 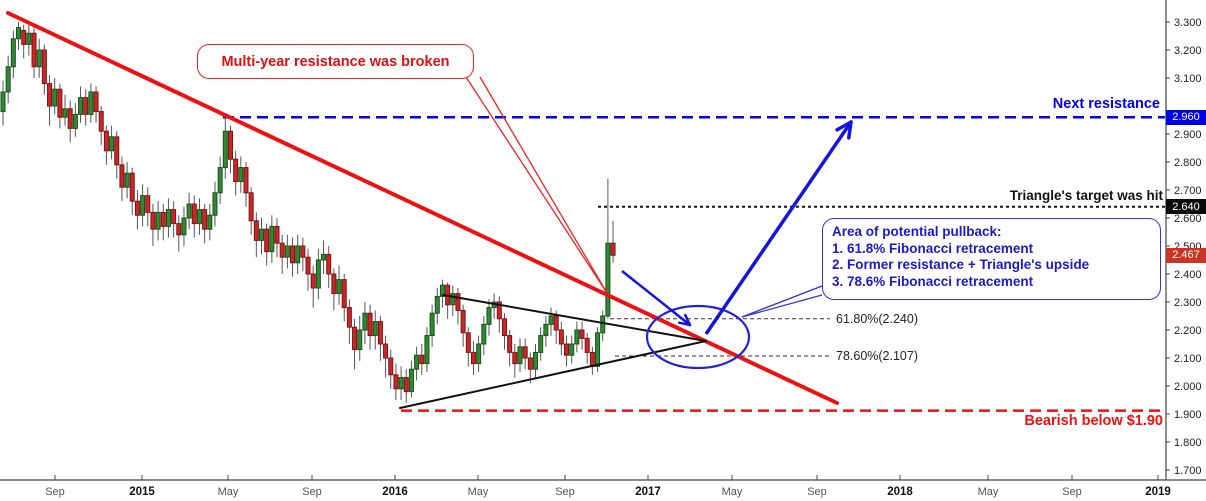 What do you see at coordinates (877, 356) in the screenshot?
I see `fib-786-label: 78.60%(2.107)` at bounding box center [877, 356].